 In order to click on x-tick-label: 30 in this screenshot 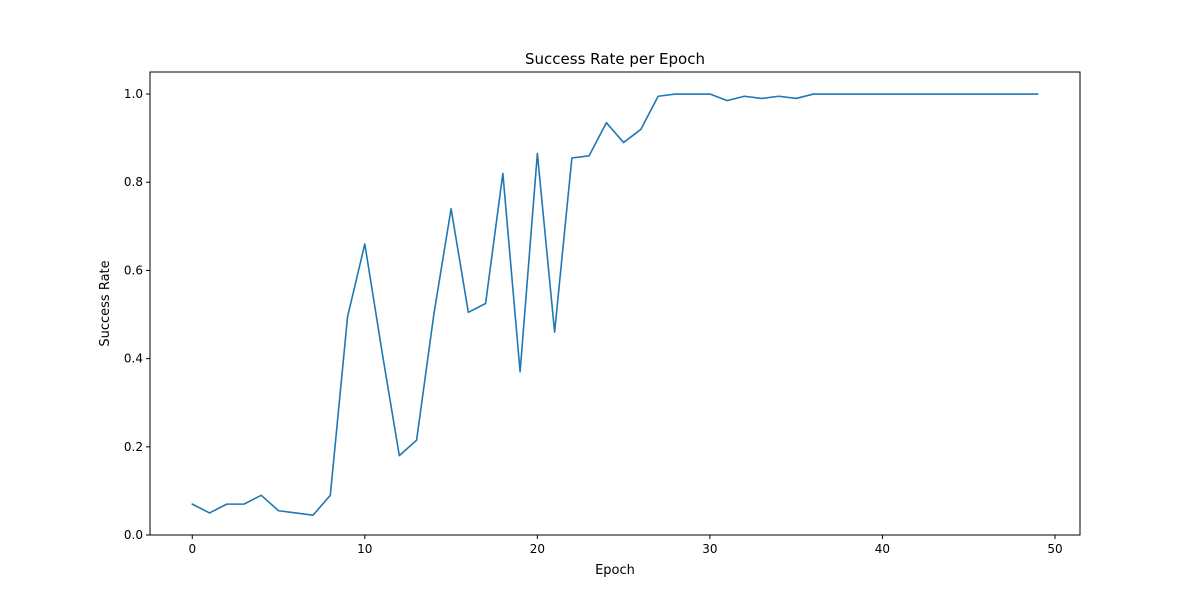, I will do `click(709, 549)`.